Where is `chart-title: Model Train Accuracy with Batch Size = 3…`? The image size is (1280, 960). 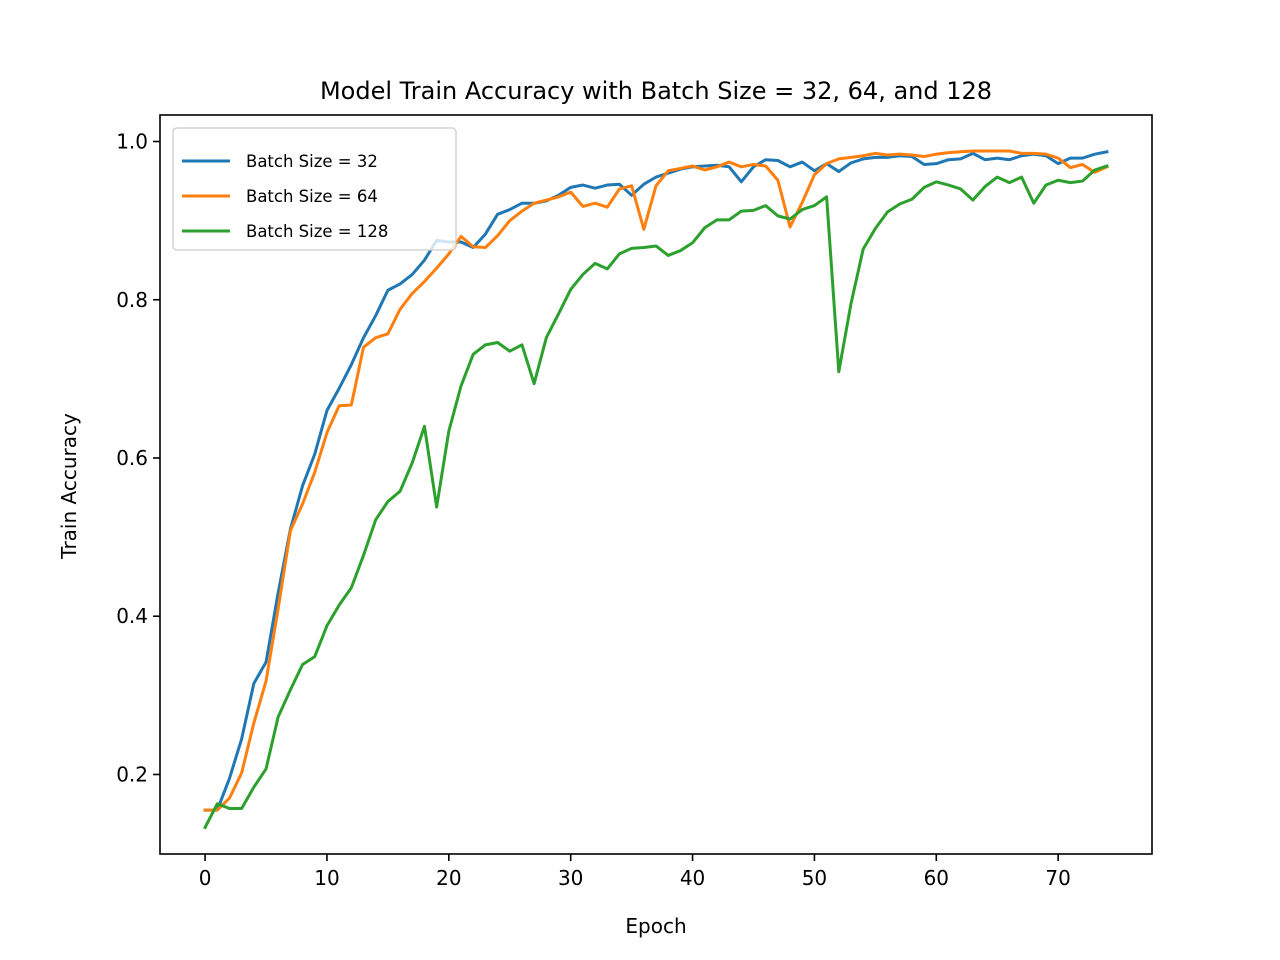
chart-title: Model Train Accuracy with Batch Size = 3… is located at coordinates (656, 91).